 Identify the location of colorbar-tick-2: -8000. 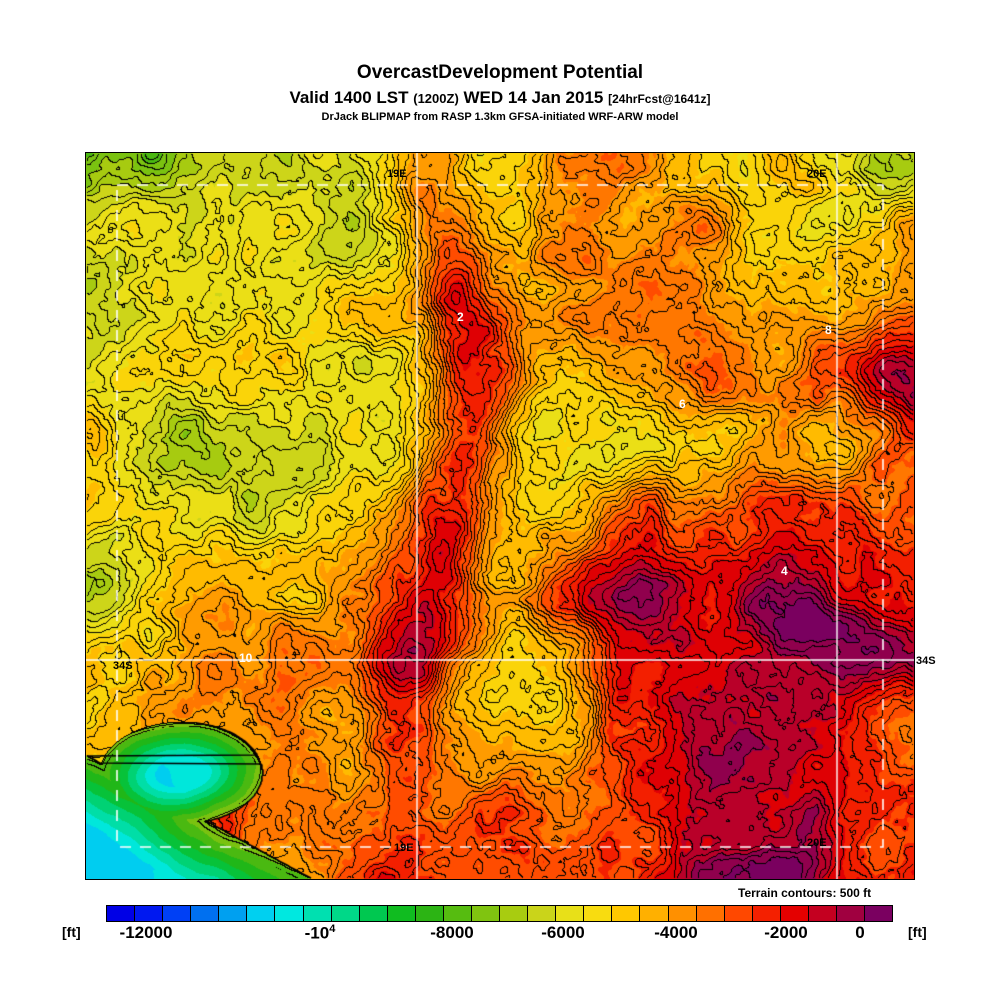
(452, 932).